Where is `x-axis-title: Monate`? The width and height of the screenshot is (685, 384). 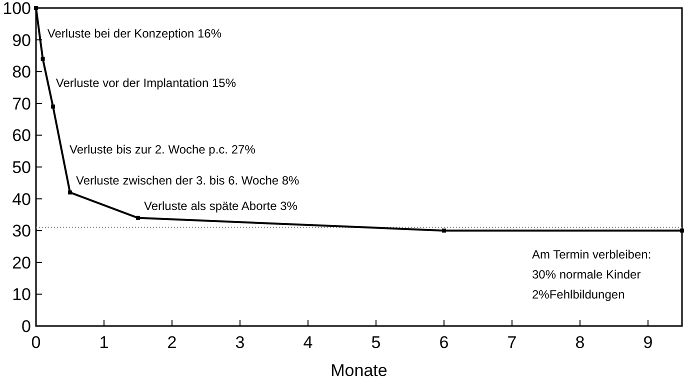
x-axis-title: Monate is located at coordinates (359, 370).